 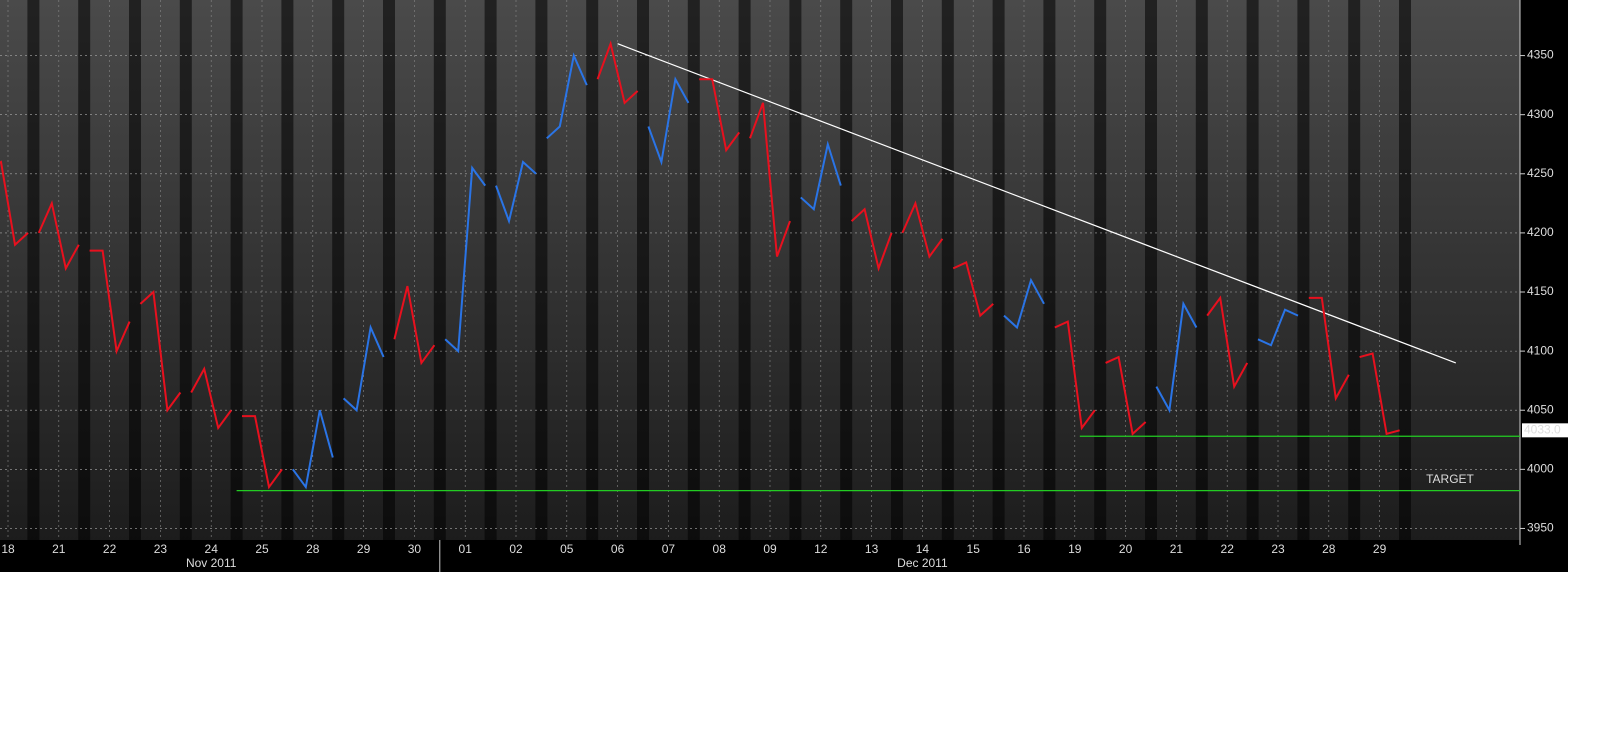 I want to click on x-axis-panel, so click(x=784, y=556).